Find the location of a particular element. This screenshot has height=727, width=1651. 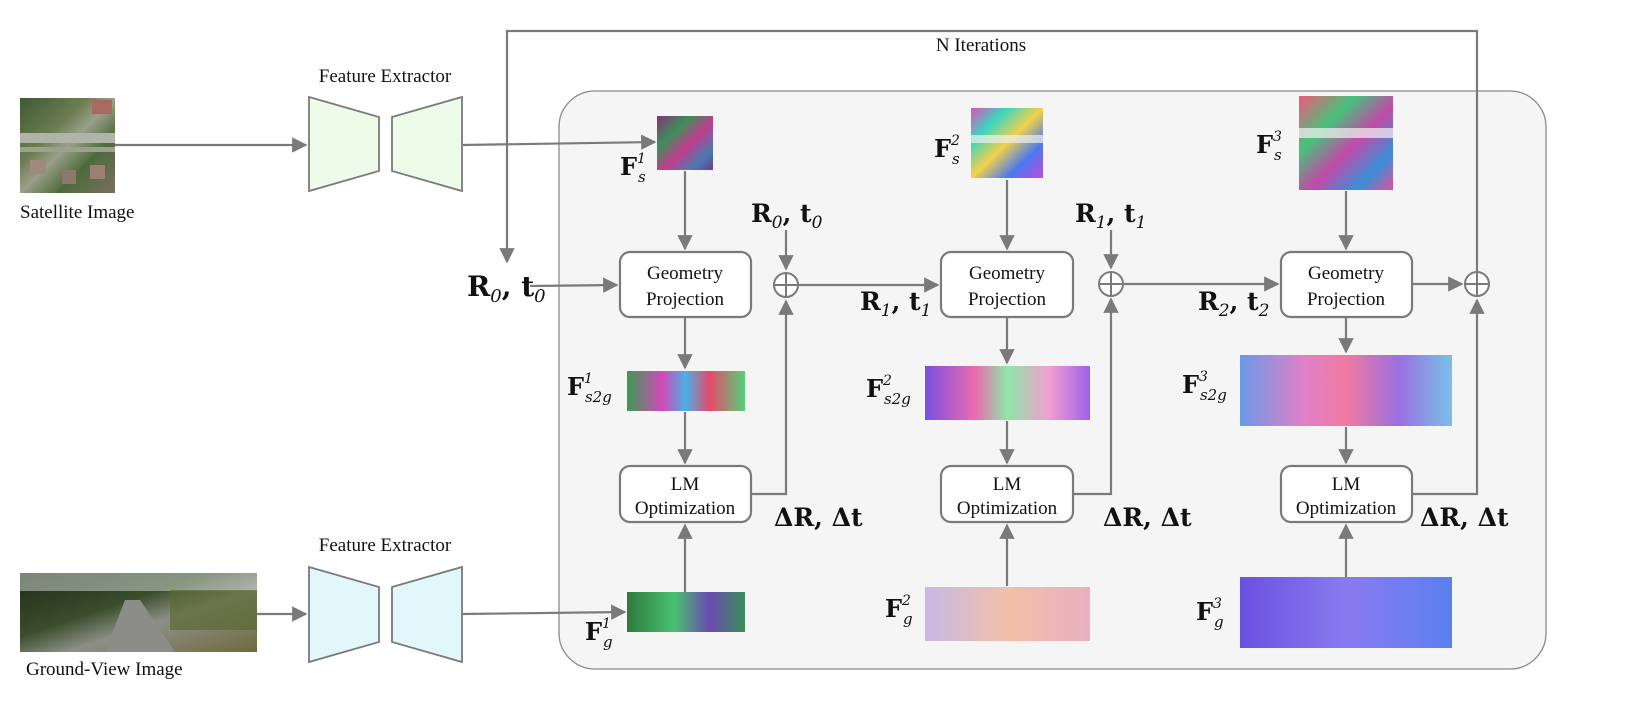

iteration-loop-label: N Iterations is located at coordinates (981, 45).